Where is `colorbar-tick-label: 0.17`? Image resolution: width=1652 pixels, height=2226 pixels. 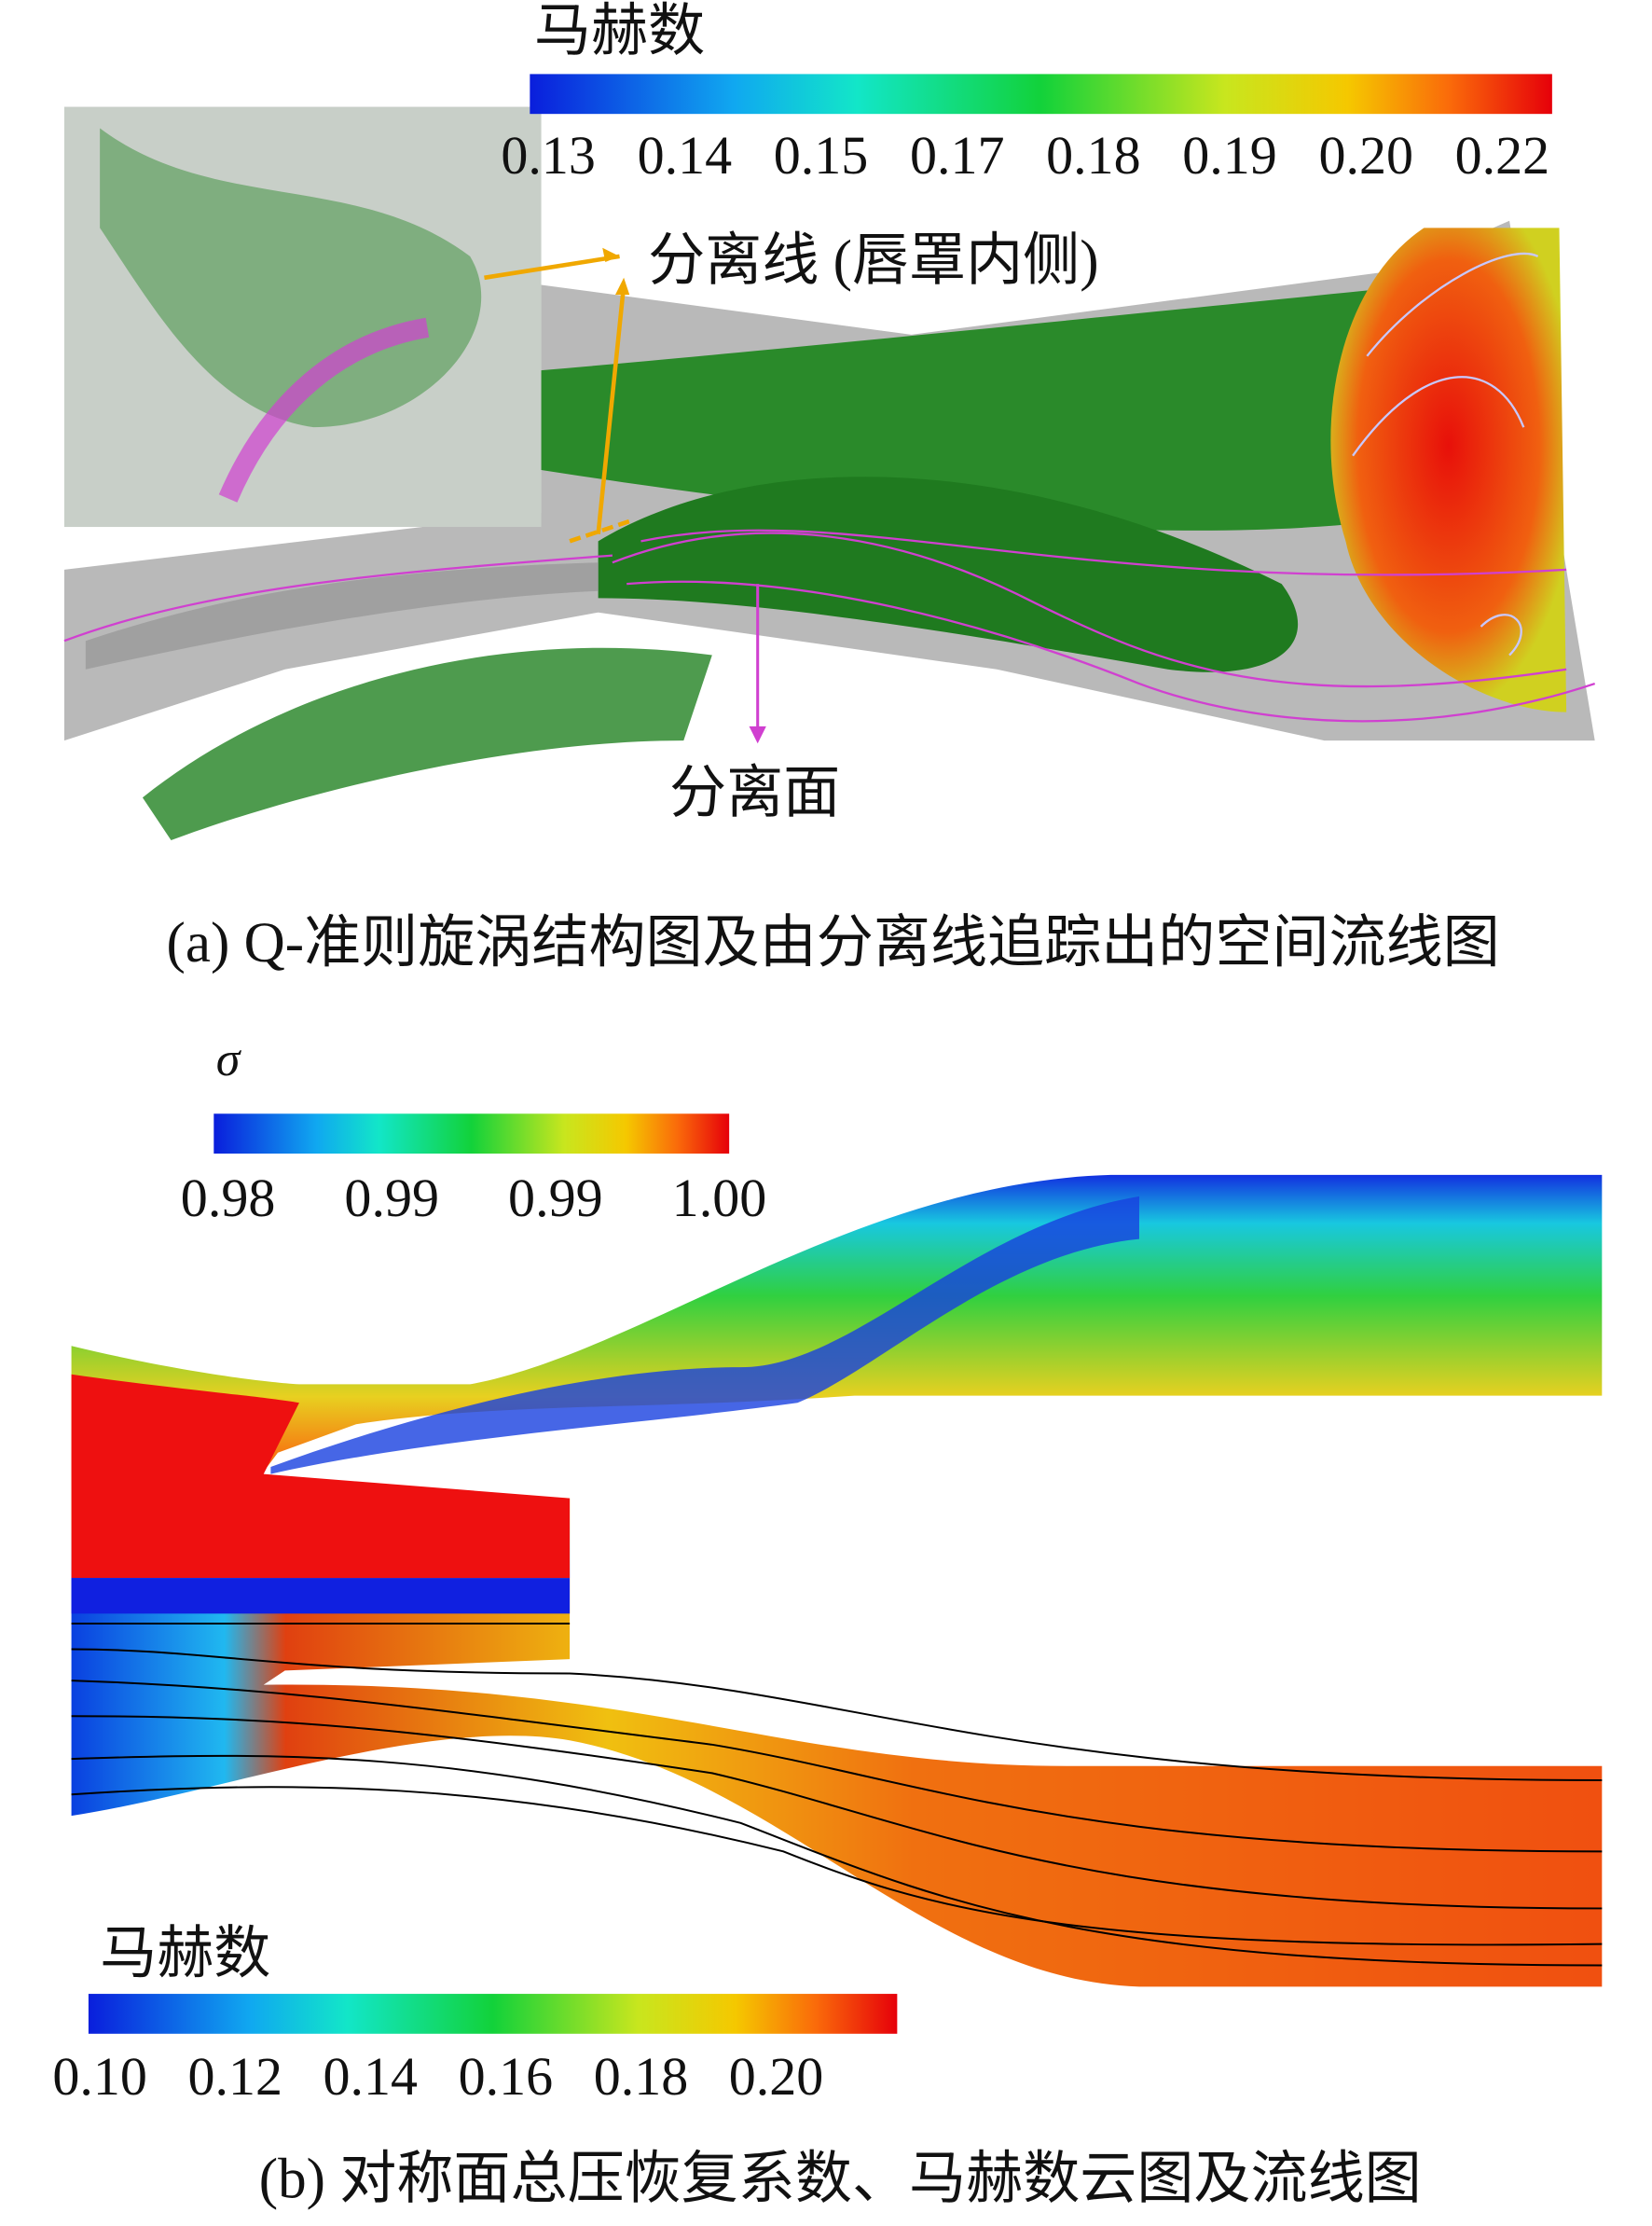 colorbar-tick-label: 0.17 is located at coordinates (957, 155).